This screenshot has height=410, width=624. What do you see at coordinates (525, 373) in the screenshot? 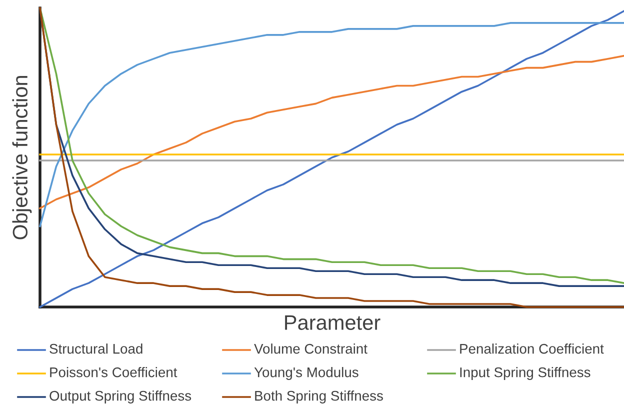
I see `legend-label: Input Spring Stiffness` at bounding box center [525, 373].